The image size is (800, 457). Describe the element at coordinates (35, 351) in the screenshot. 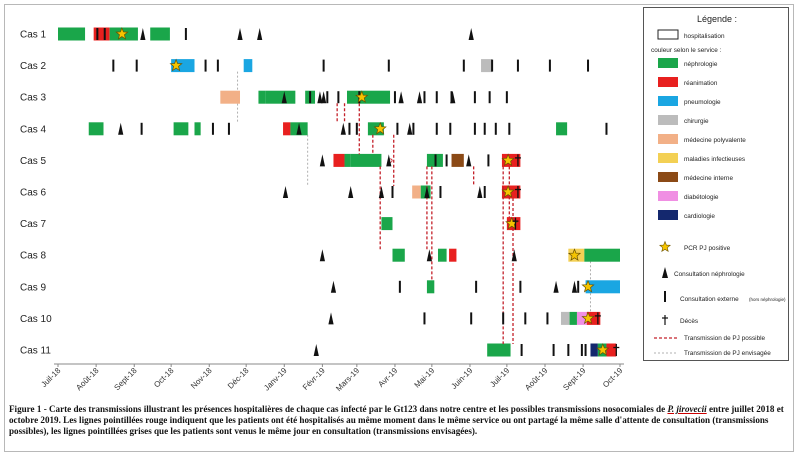

I see `case-label: Cas 11` at that location.